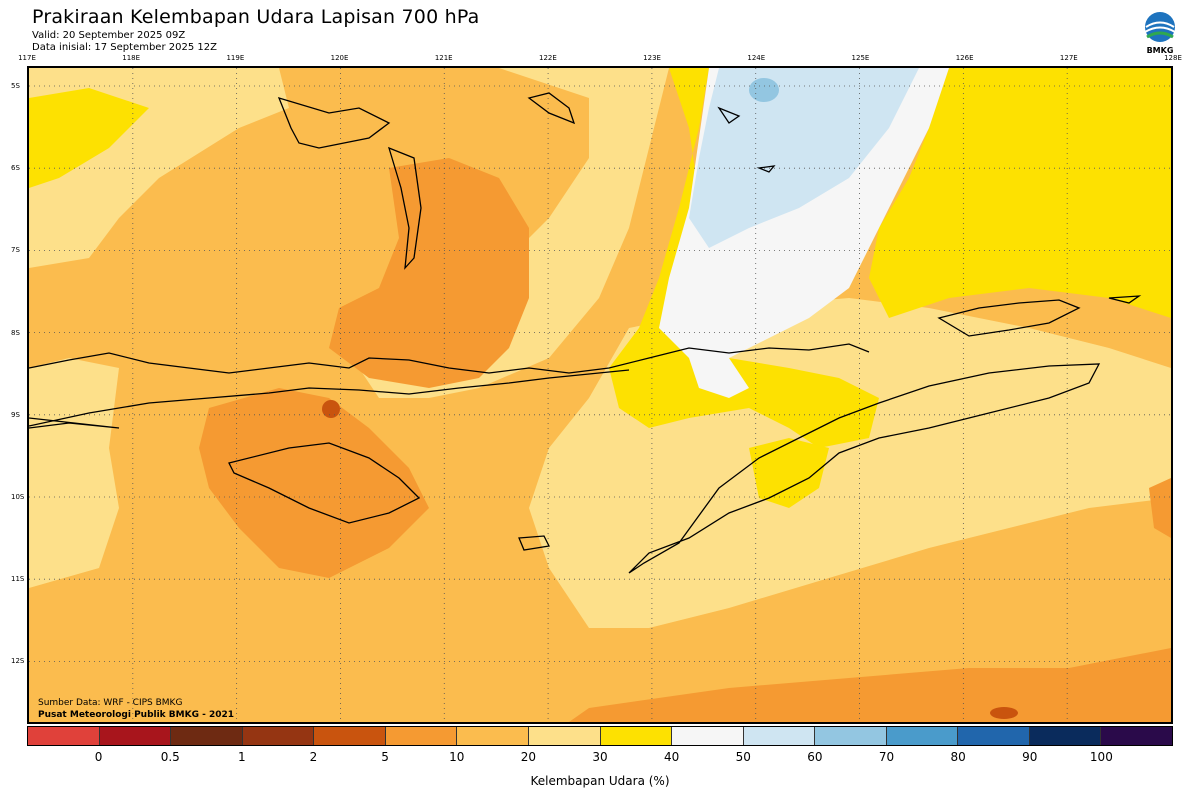 This screenshot has height=800, width=1200. I want to click on field-blue-spot, so click(764, 90).